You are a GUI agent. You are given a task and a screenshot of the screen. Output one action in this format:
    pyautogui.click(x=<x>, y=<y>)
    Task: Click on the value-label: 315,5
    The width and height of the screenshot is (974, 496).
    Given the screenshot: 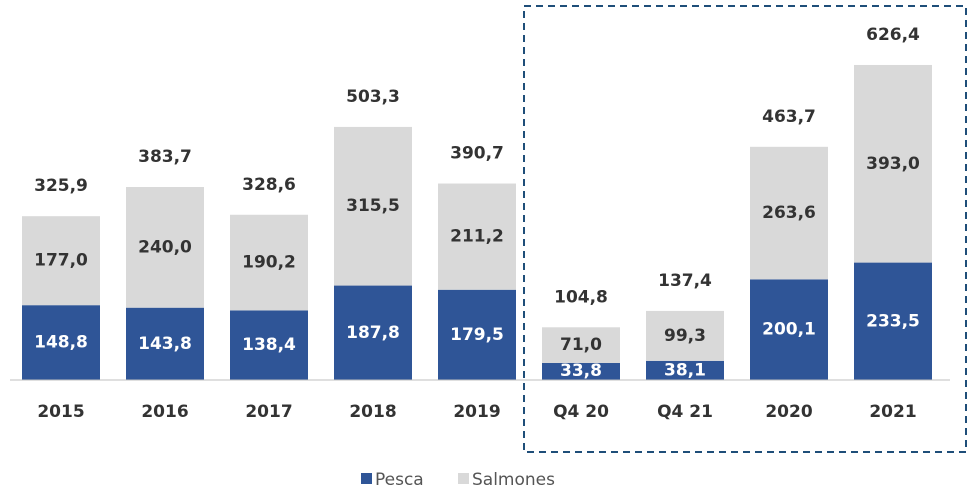 What is the action you would take?
    pyautogui.click(x=373, y=206)
    